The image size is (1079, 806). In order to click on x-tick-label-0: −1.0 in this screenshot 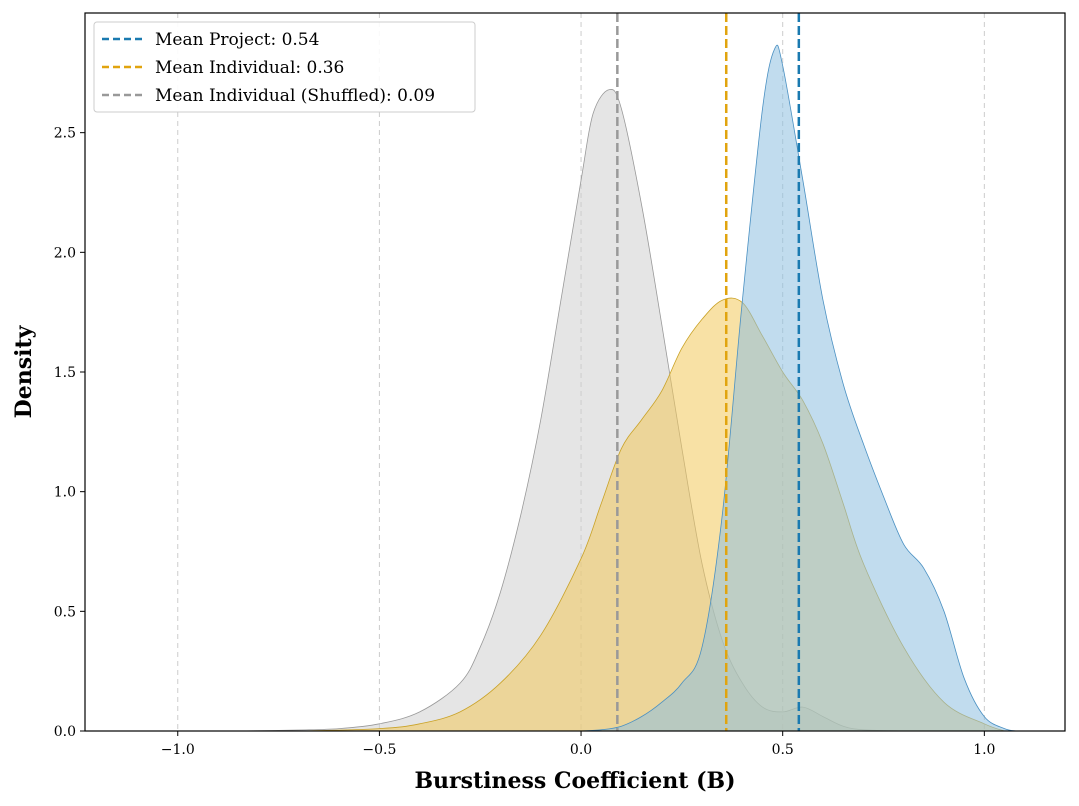, I will do `click(178, 750)`.